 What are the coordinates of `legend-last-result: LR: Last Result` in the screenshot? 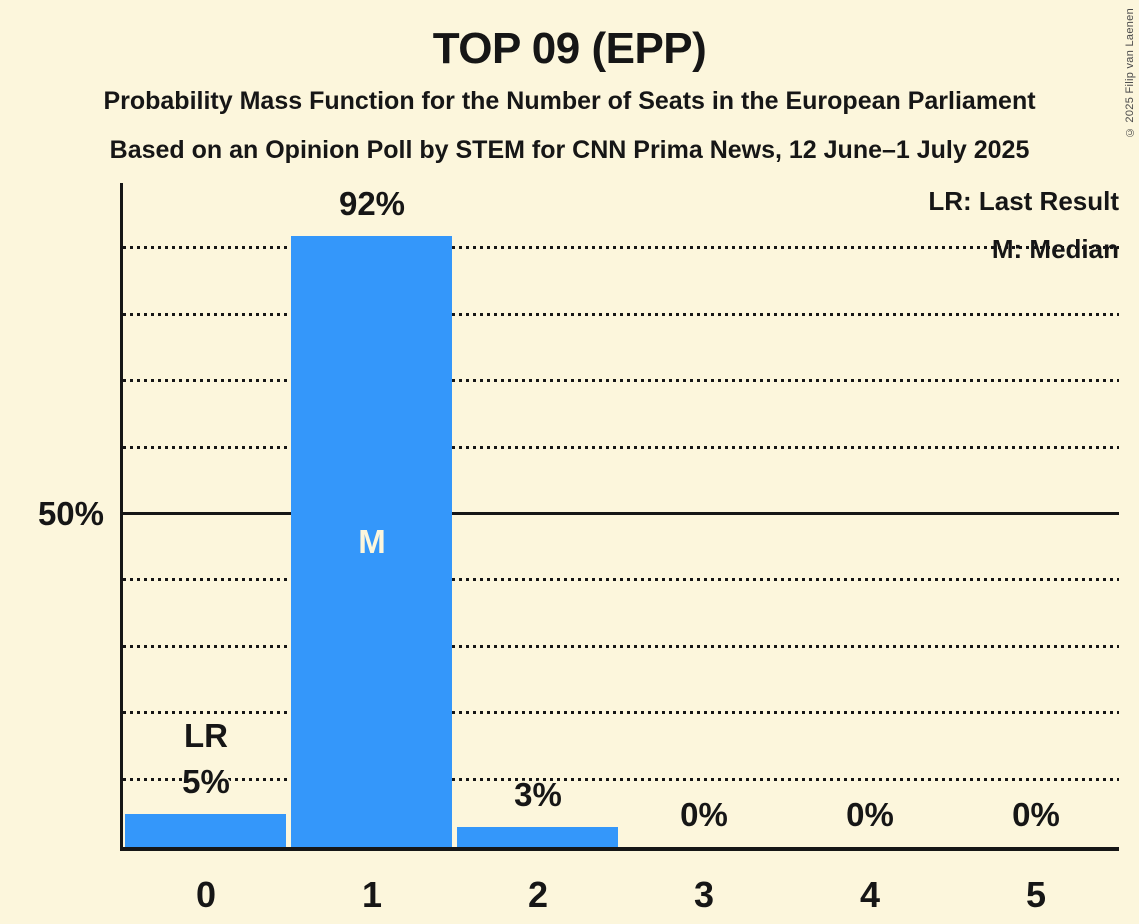 It's located at (1023, 201).